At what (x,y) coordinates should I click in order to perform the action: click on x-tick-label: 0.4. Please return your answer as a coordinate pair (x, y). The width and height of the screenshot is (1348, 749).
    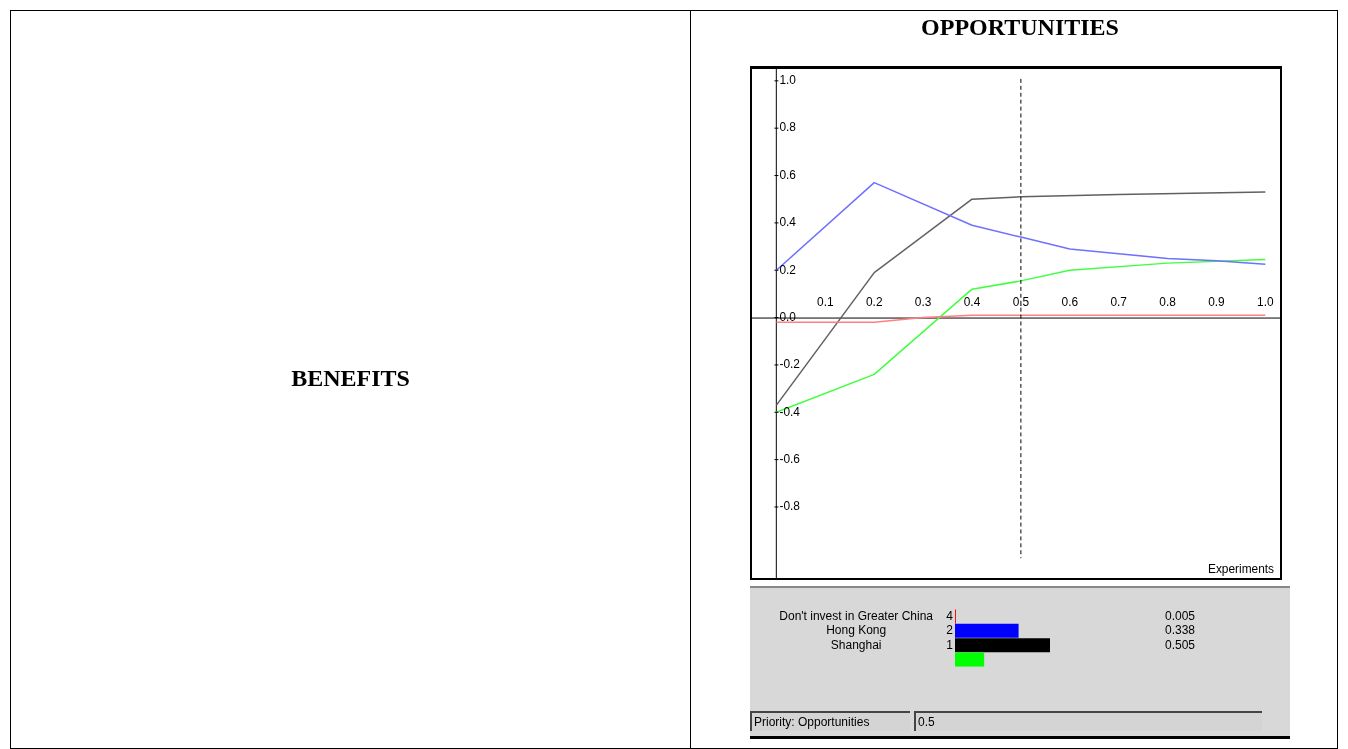
    Looking at the image, I should click on (972, 302).